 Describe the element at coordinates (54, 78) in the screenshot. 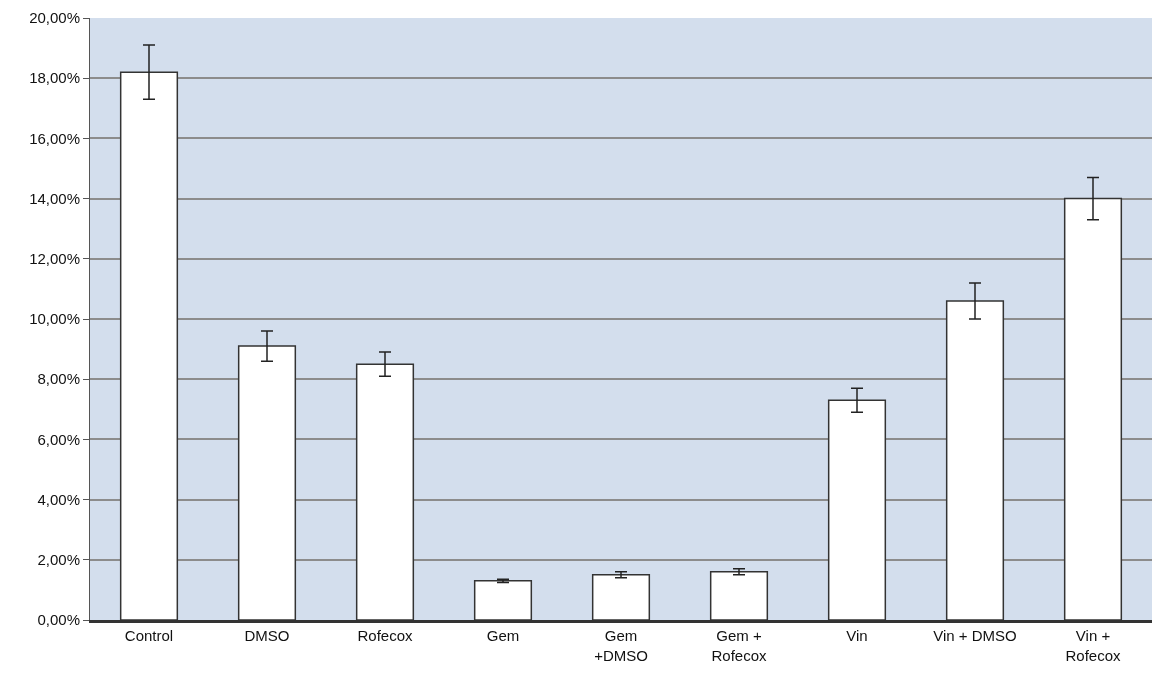

I see `y-tick-label: 18,00%` at that location.